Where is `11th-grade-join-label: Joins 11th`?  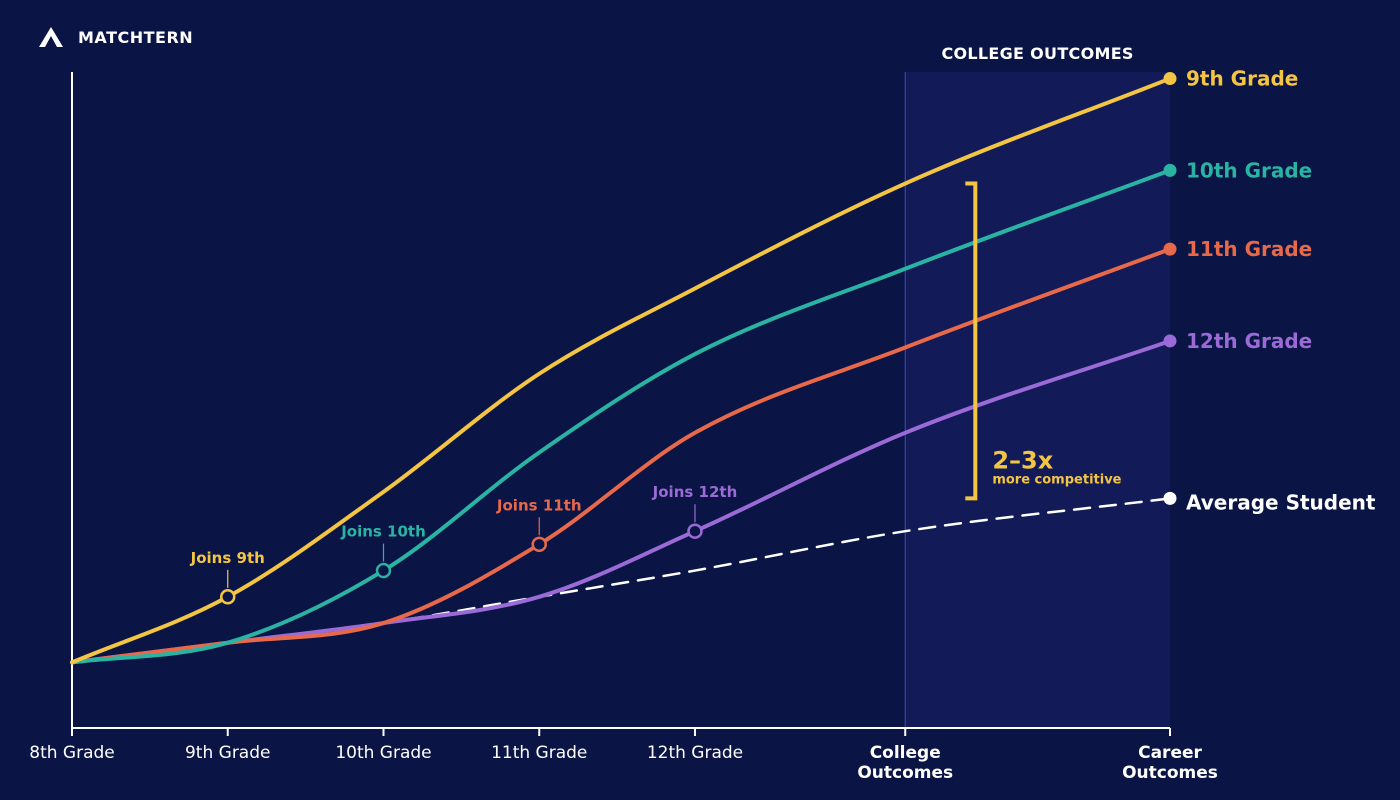 11th-grade-join-label: Joins 11th is located at coordinates (539, 505).